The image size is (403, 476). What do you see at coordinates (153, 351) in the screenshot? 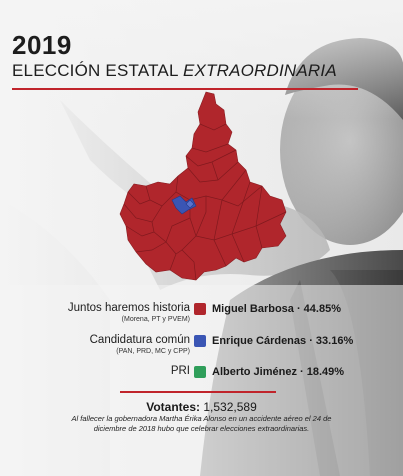
I see `coalition-parties: (PAN, PRD, MC y CPP)` at bounding box center [153, 351].